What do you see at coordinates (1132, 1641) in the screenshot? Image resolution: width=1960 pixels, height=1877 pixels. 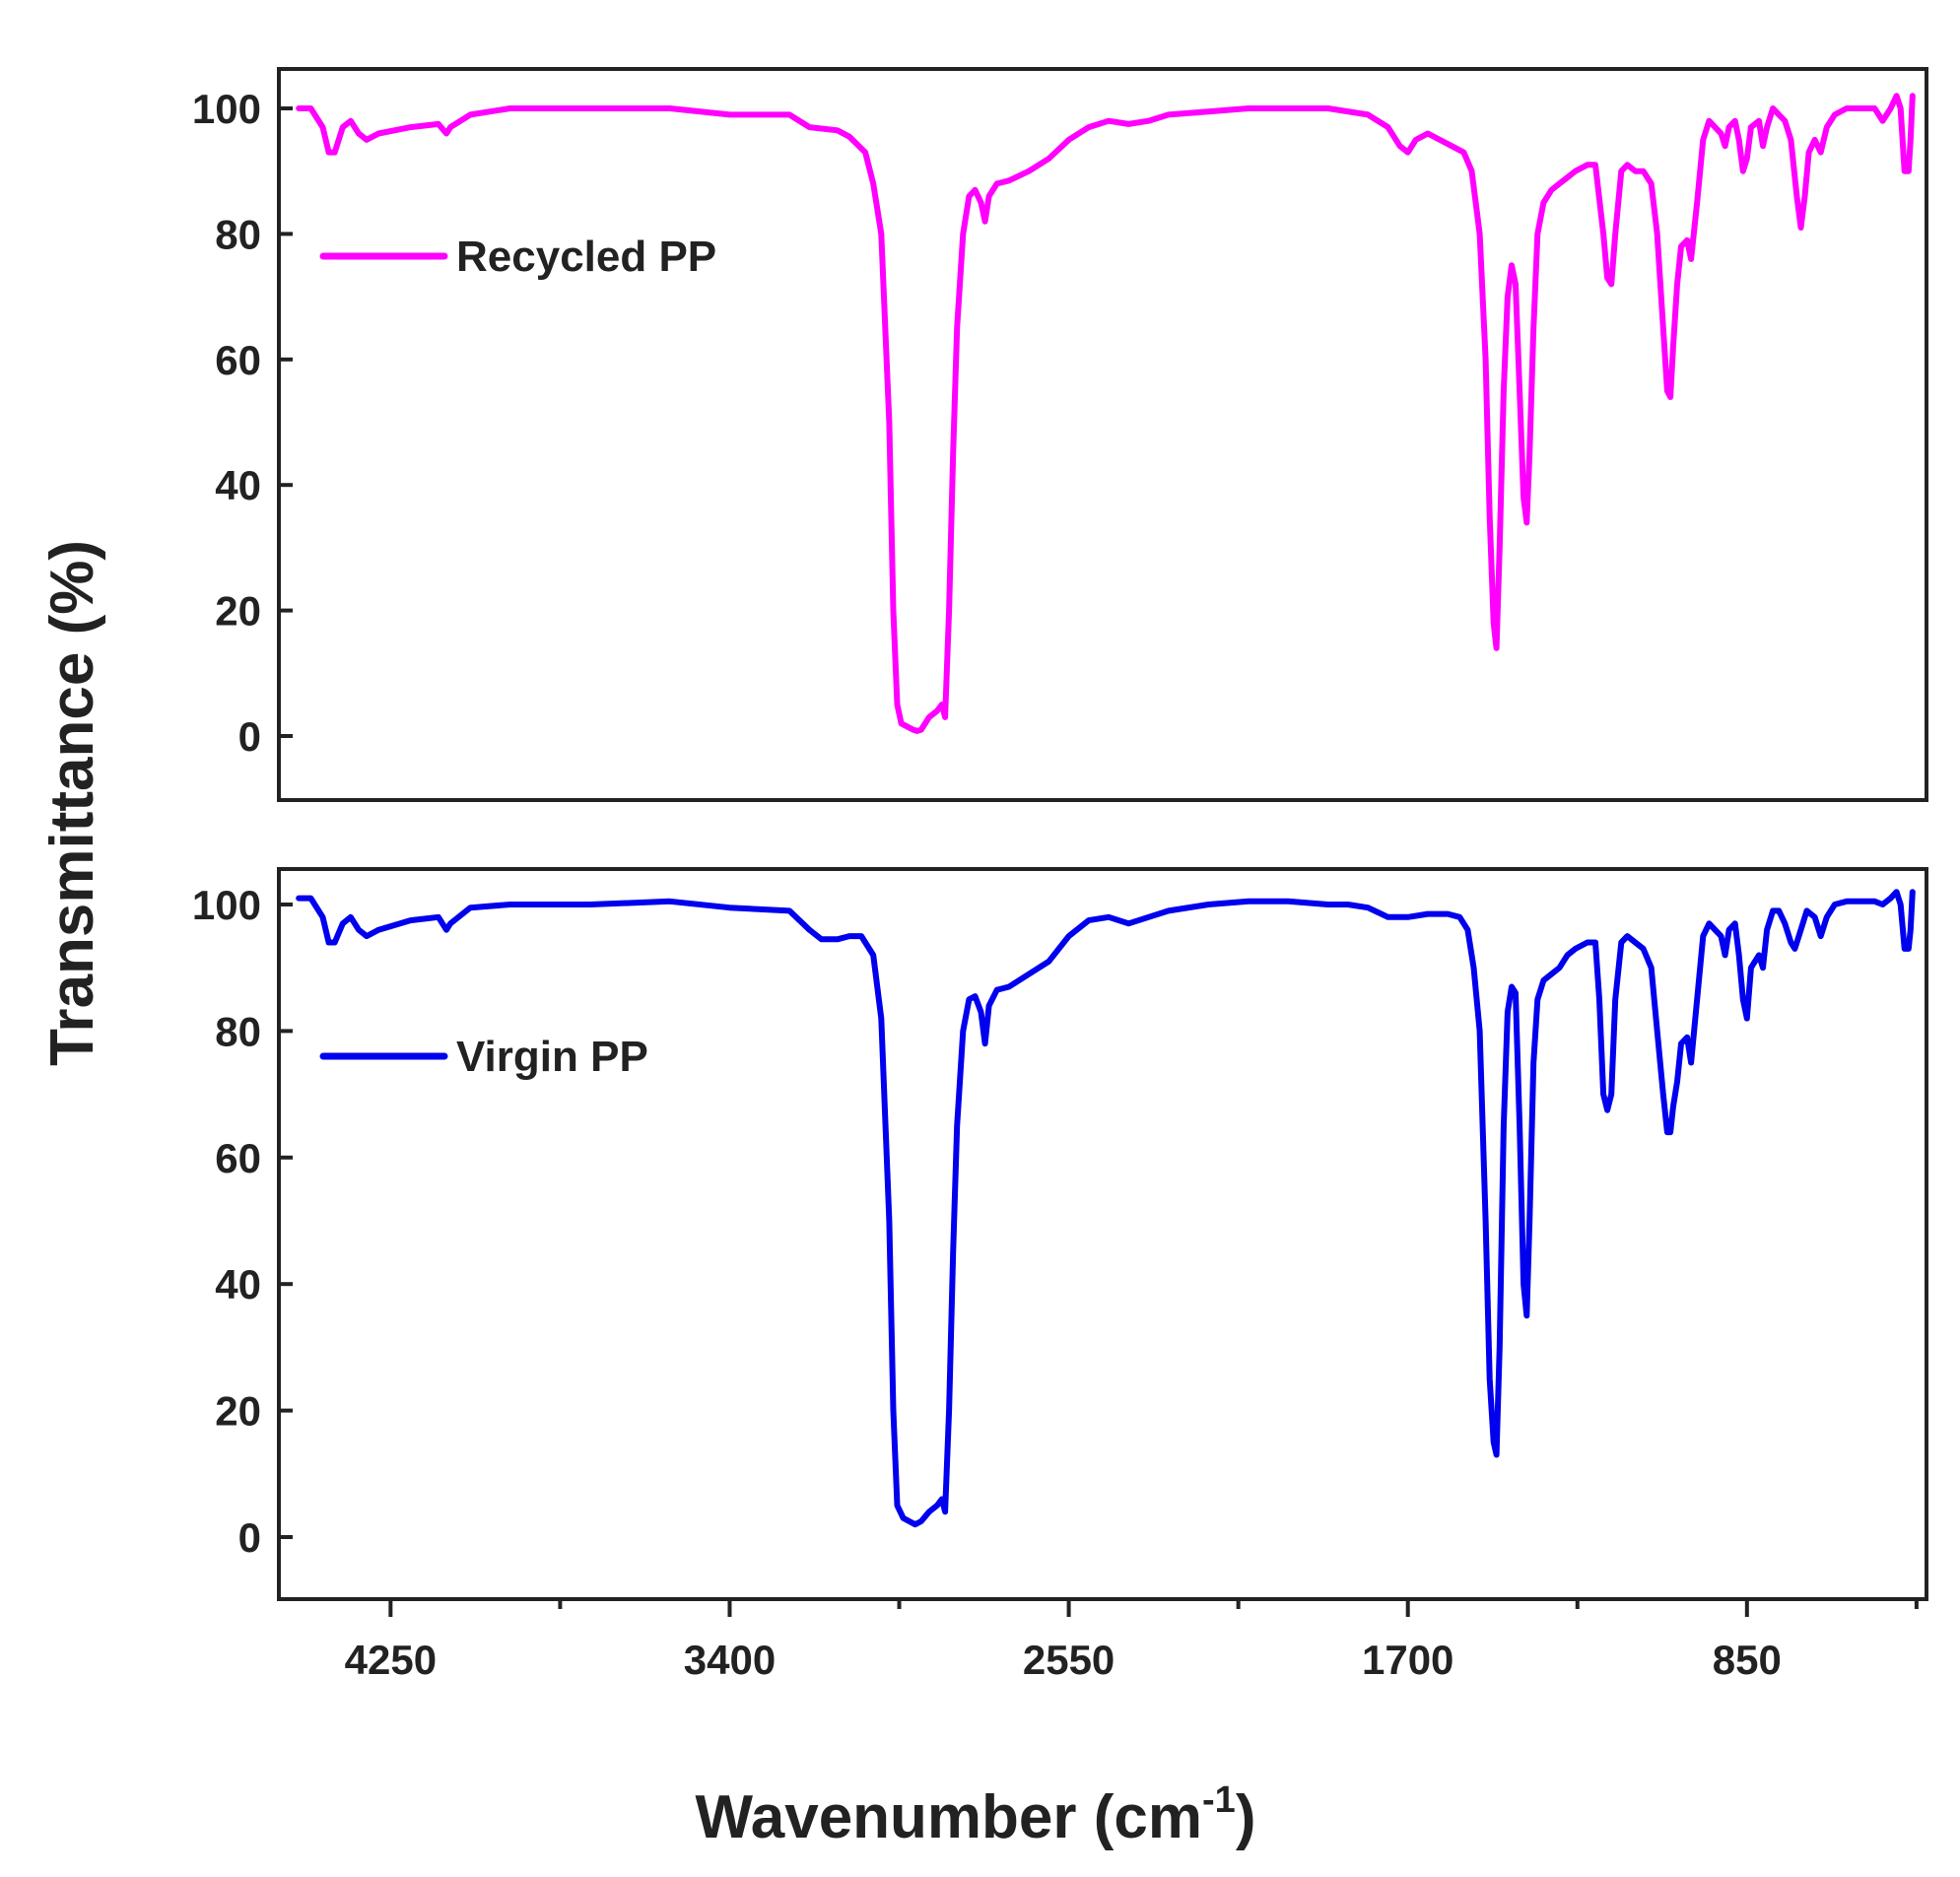 I see `x-axis: 4250 3400 2550 1700 850` at bounding box center [1132, 1641].